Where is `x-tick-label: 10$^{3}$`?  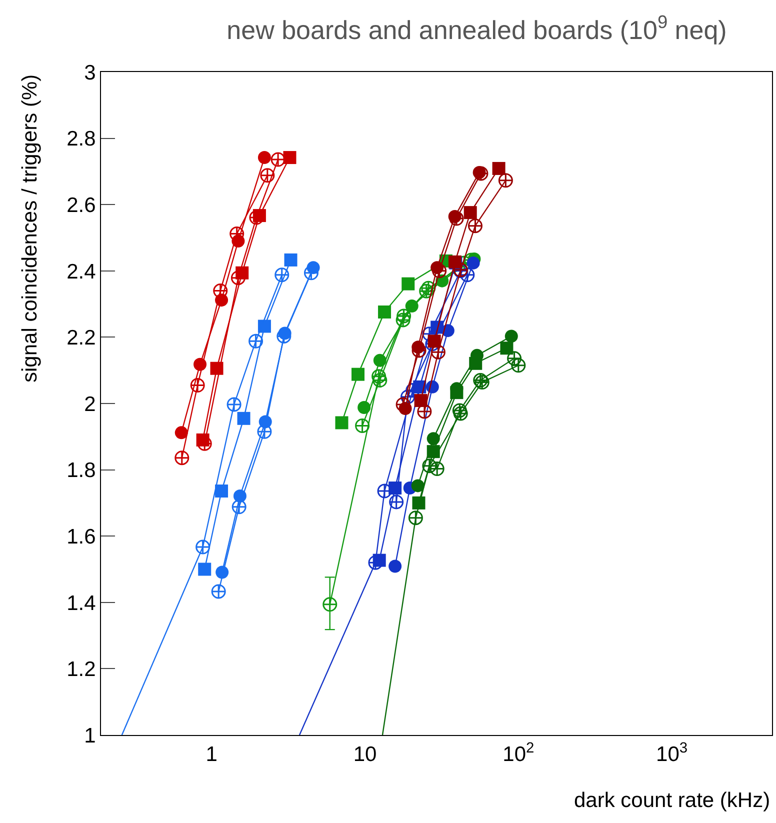 x-tick-label: 10$^{3}$ is located at coordinates (672, 753).